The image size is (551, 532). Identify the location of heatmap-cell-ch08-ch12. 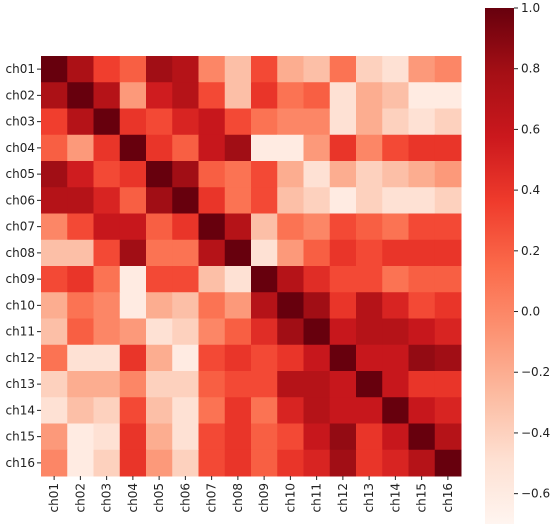
(343, 253).